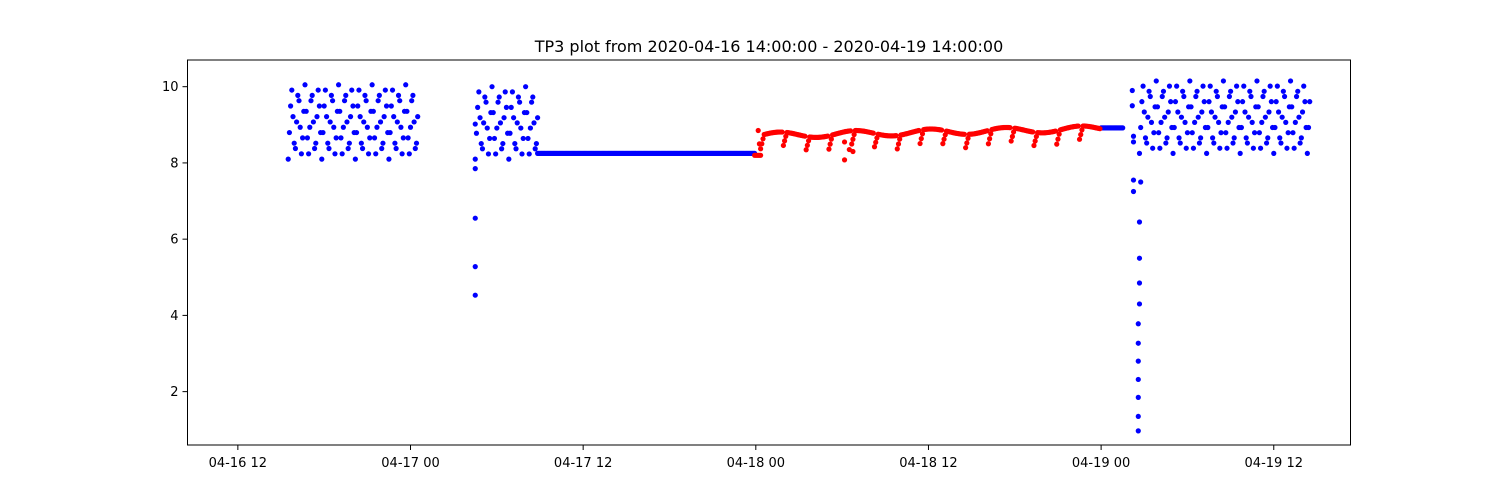 This screenshot has width=1500, height=500. What do you see at coordinates (174, 240) in the screenshot?
I see `y-tick-label-2: 6` at bounding box center [174, 240].